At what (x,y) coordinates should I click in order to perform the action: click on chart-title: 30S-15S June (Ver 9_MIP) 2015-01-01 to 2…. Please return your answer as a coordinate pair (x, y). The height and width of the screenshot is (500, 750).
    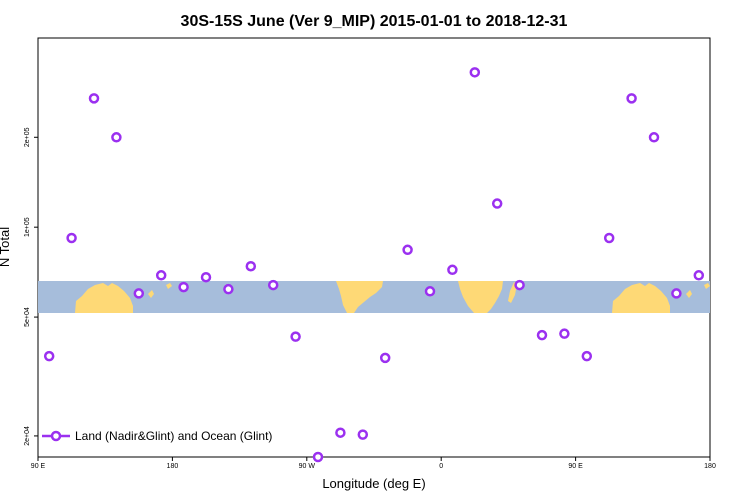
    Looking at the image, I should click on (374, 21).